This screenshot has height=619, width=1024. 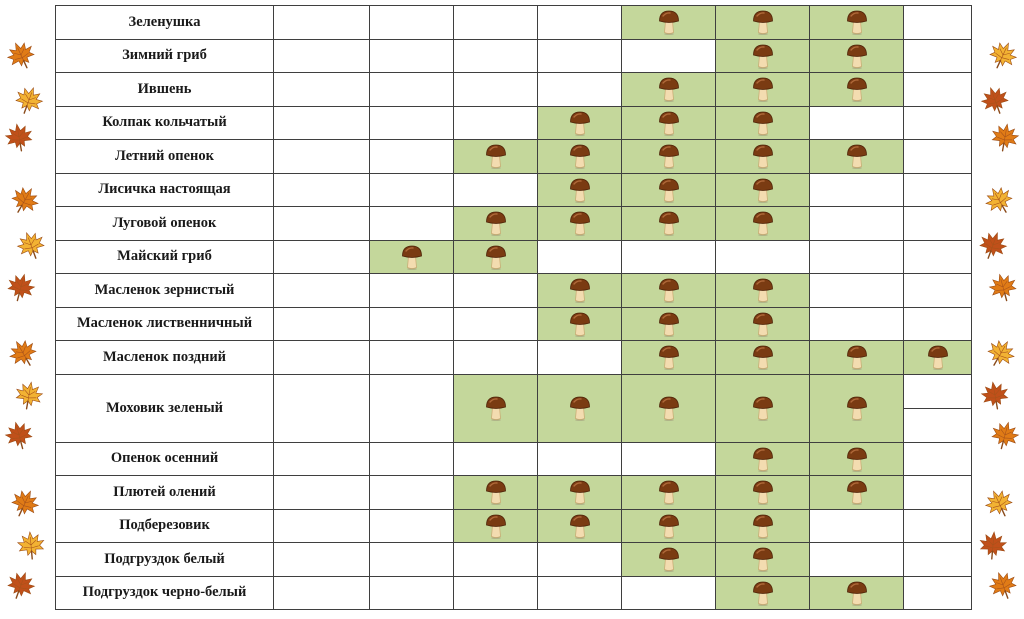 What do you see at coordinates (513, 458) in the screenshot?
I see `table-row: Опенок осенний` at bounding box center [513, 458].